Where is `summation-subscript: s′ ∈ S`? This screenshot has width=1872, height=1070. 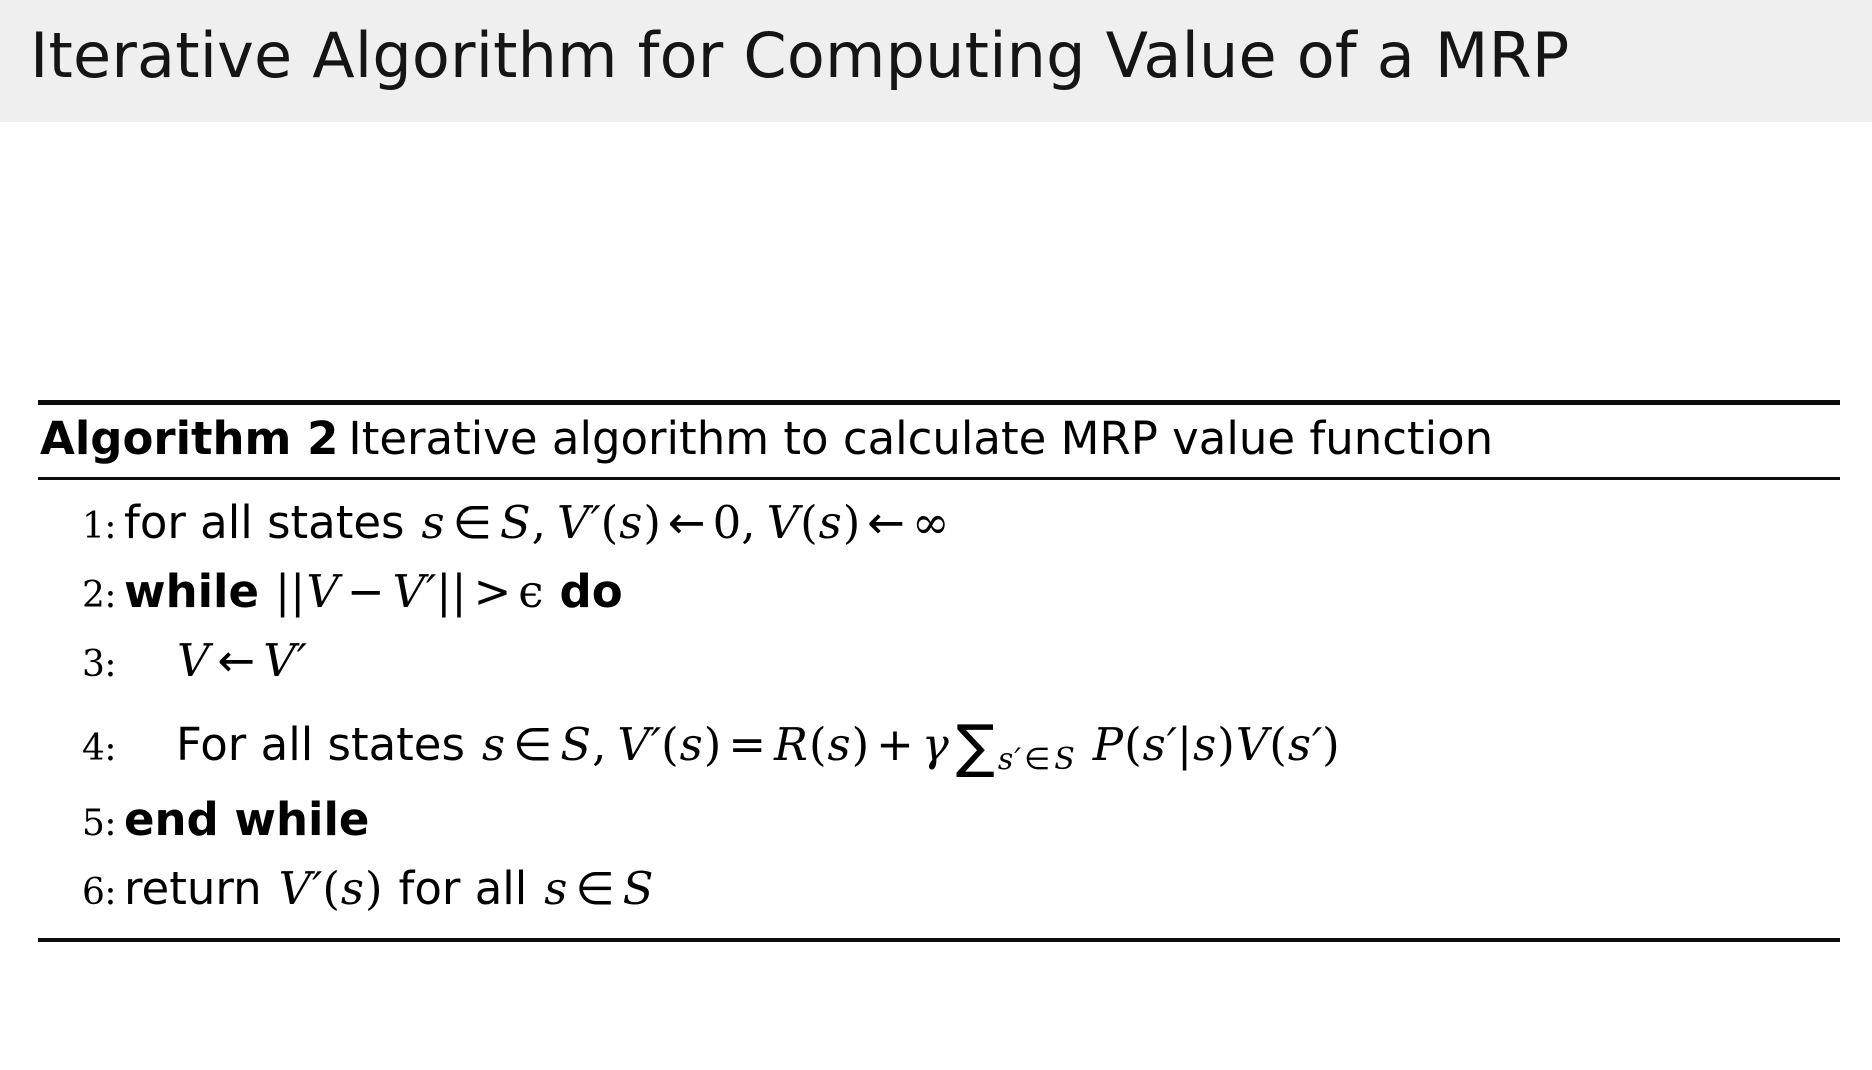
summation-subscript: s′ ∈ S is located at coordinates (1036, 759).